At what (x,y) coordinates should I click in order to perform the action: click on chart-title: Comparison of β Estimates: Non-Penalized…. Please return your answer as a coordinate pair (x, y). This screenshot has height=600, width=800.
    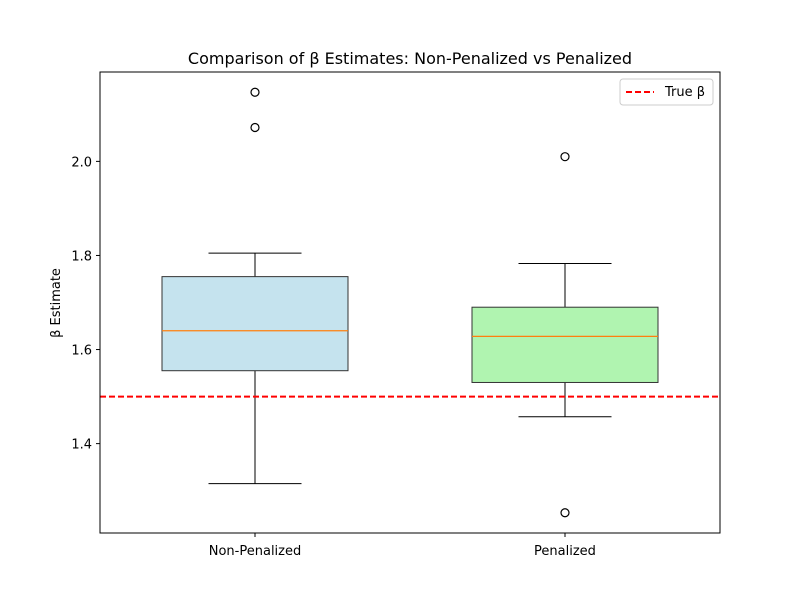
    Looking at the image, I should click on (410, 58).